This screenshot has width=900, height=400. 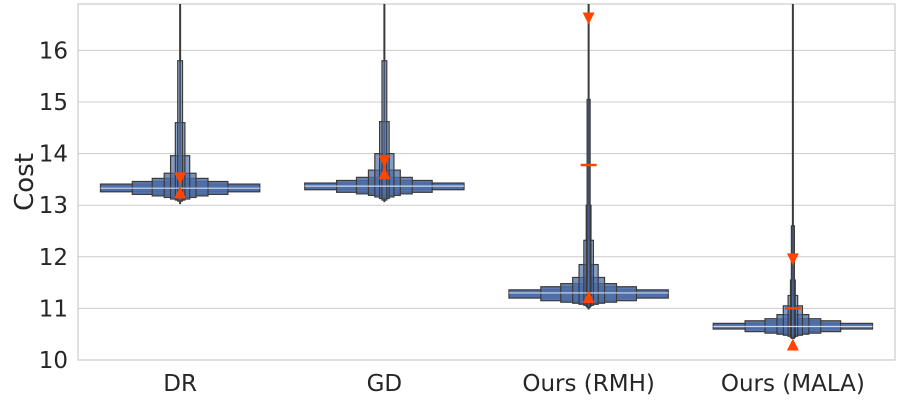 What do you see at coordinates (180, 384) in the screenshot?
I see `x-tick-label: DR` at bounding box center [180, 384].